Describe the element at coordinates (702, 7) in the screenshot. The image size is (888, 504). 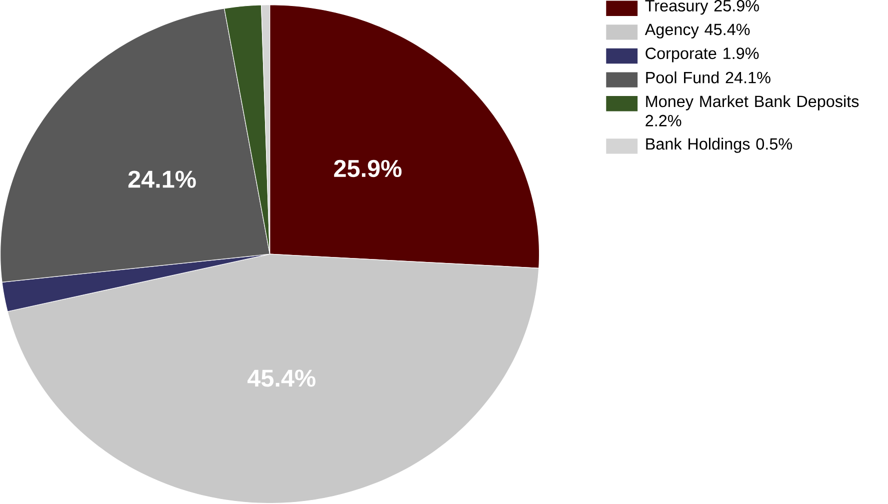
I see `legend-label: Treasury 25.9%` at that location.